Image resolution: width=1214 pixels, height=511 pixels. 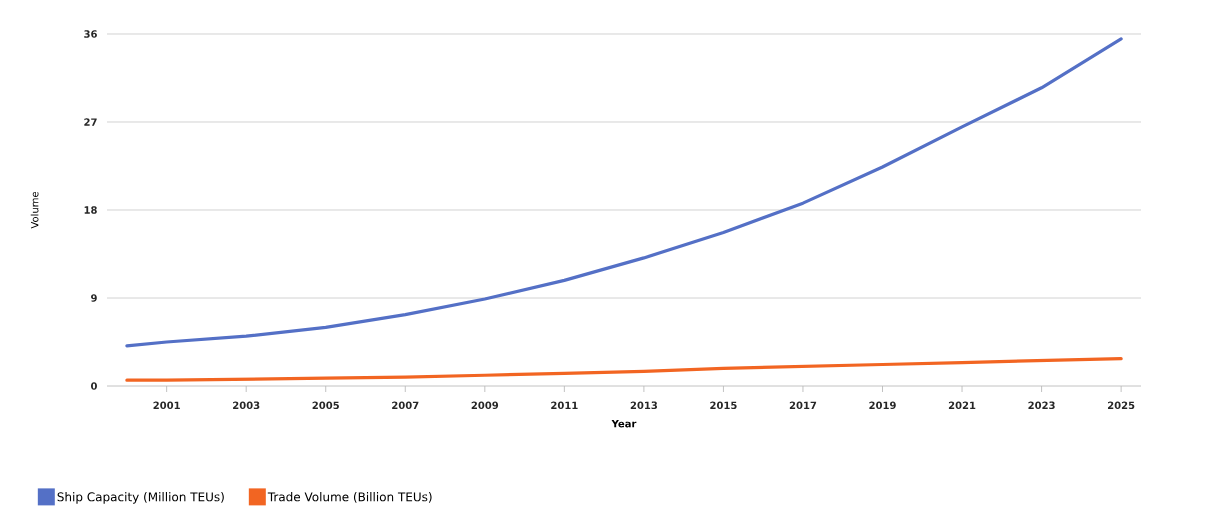 What do you see at coordinates (349, 497) in the screenshot?
I see `legend-label: Trade Volume (Billion TEUs)` at bounding box center [349, 497].